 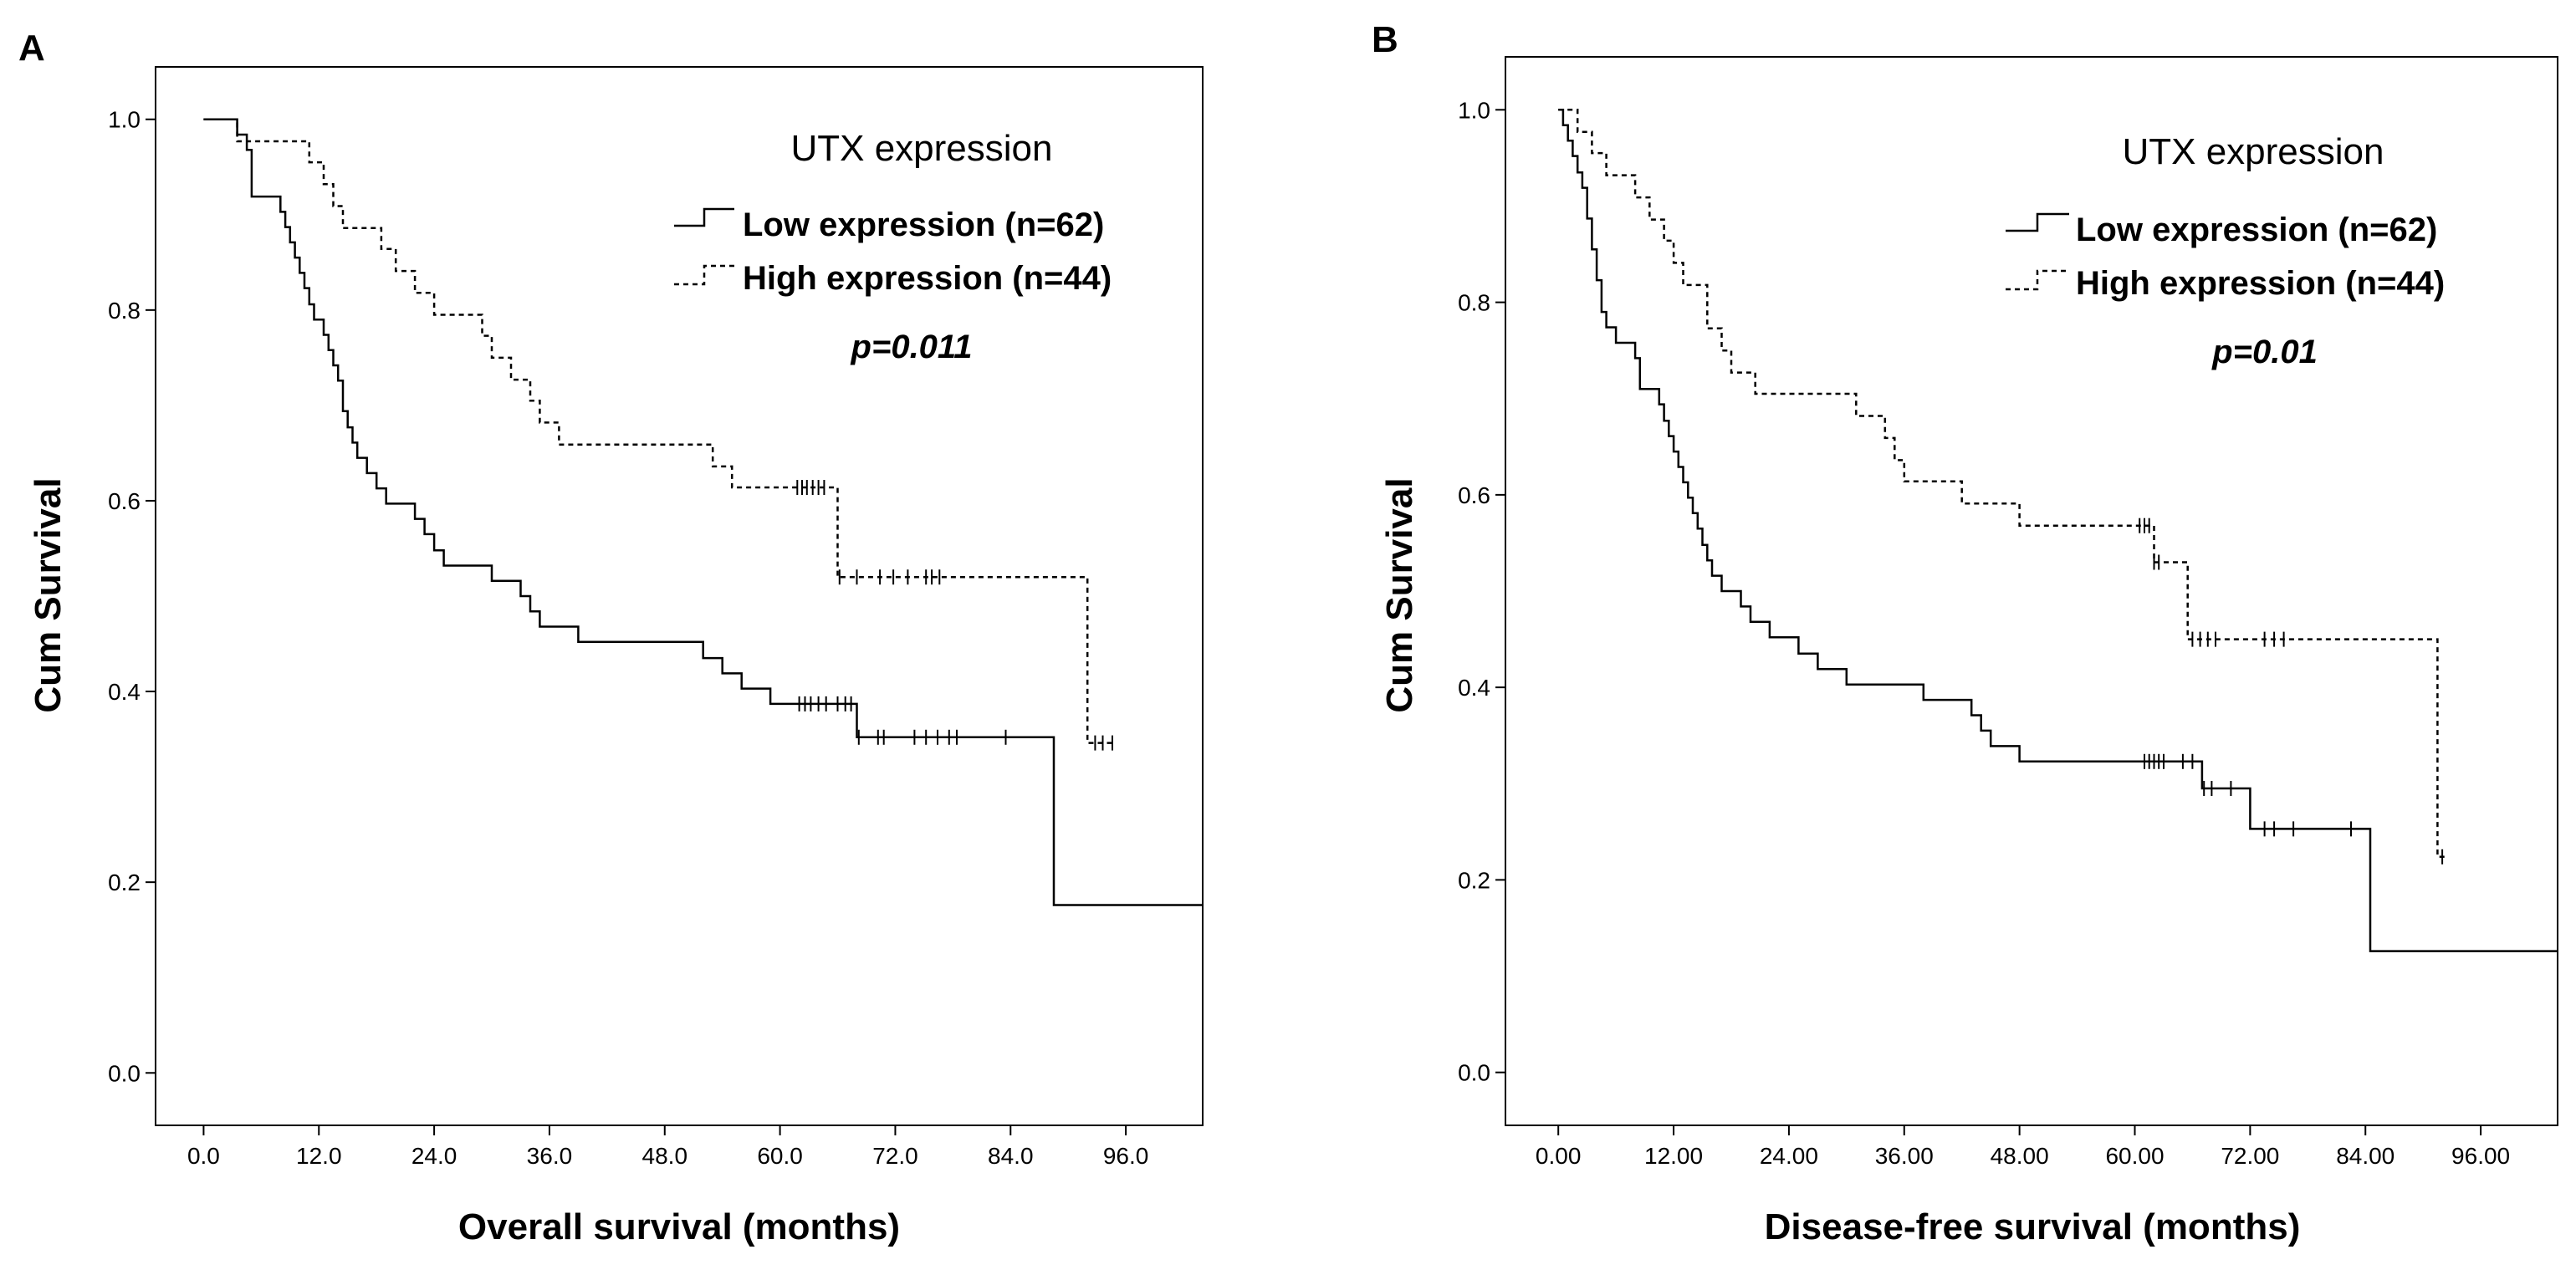 What do you see at coordinates (124, 882) in the screenshot?
I see `panel-a-y-tick-label: 0.2` at bounding box center [124, 882].